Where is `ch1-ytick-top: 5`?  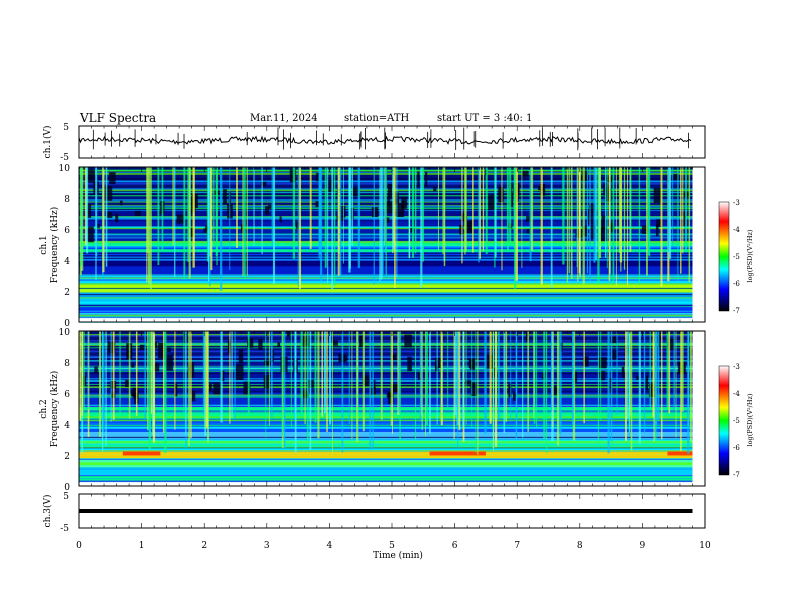
ch1-ytick-top: 5 is located at coordinates (66, 128).